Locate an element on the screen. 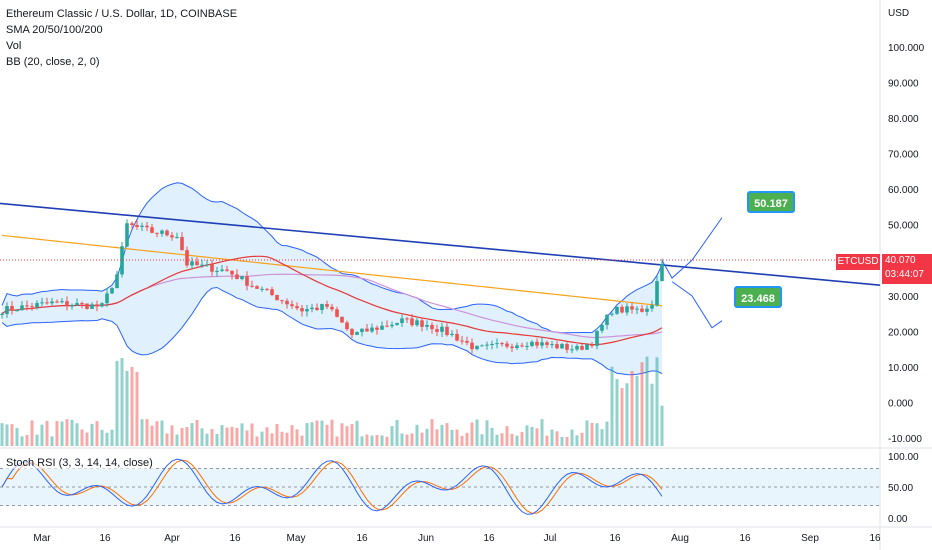  resistance-trendline is located at coordinates (440, 244).